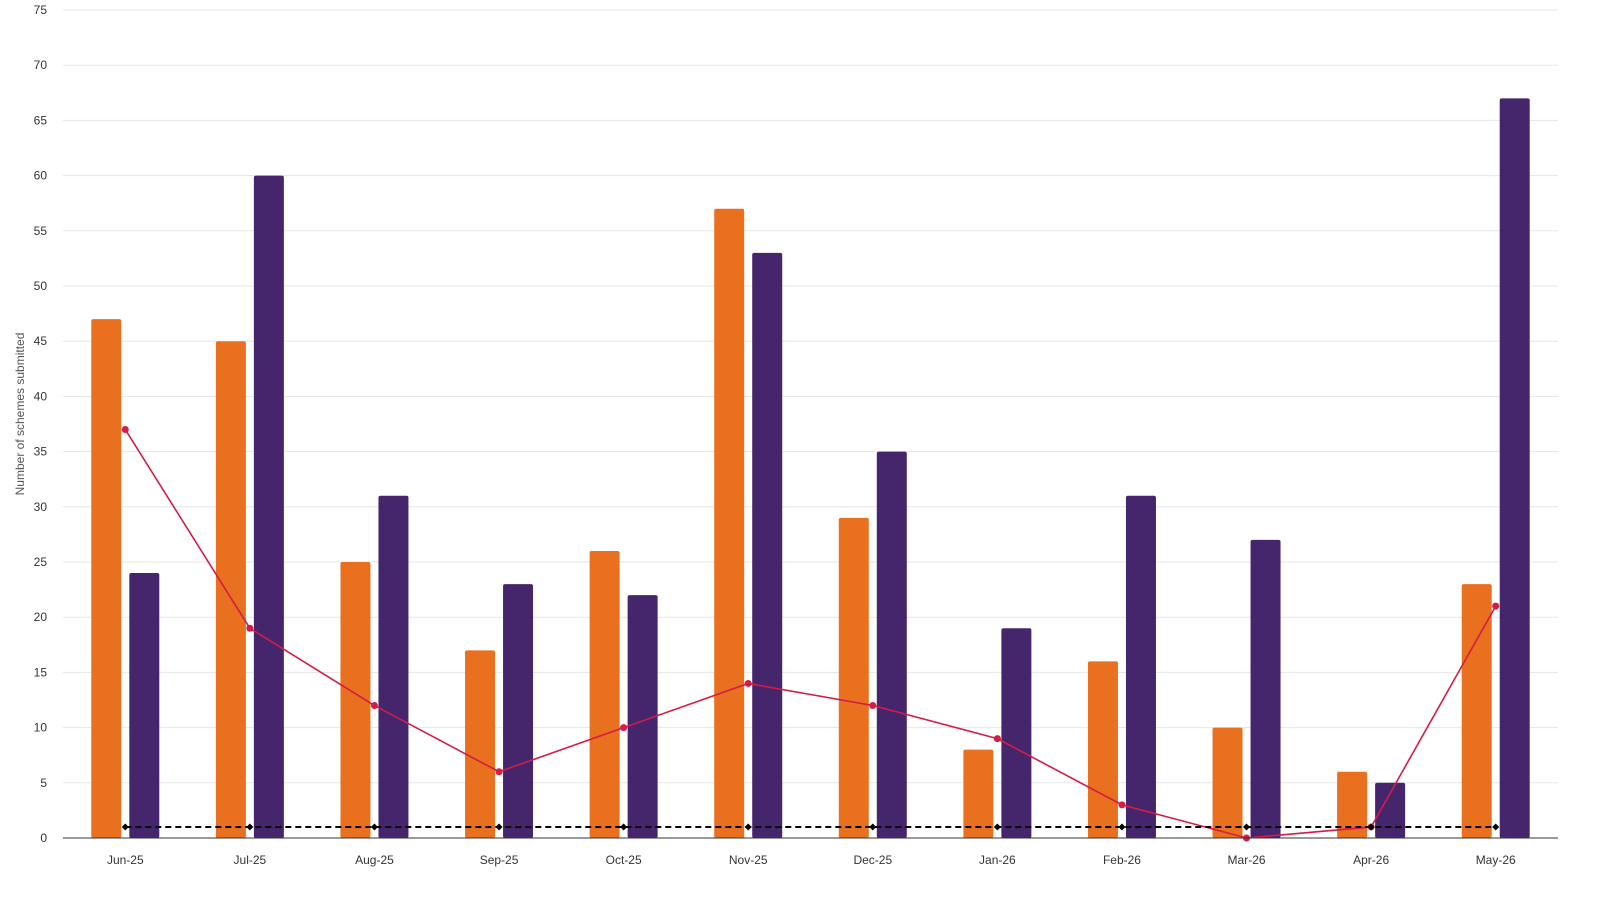 The width and height of the screenshot is (1600, 900). Describe the element at coordinates (41, 176) in the screenshot. I see `y-tick-label: 60` at that location.